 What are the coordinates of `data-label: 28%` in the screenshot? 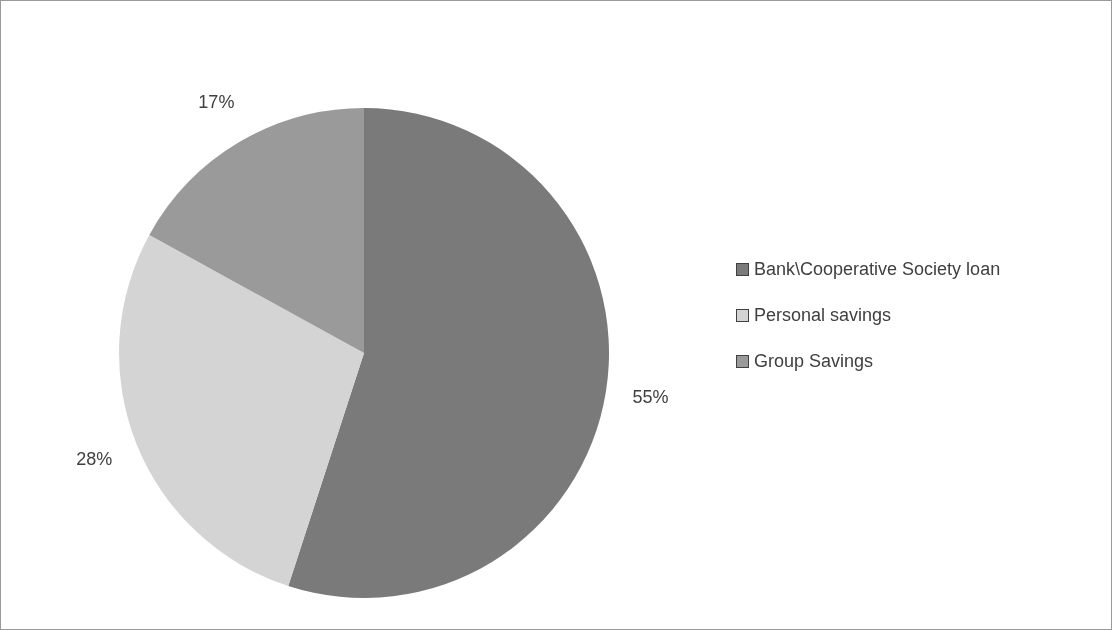 It's located at (94, 458).